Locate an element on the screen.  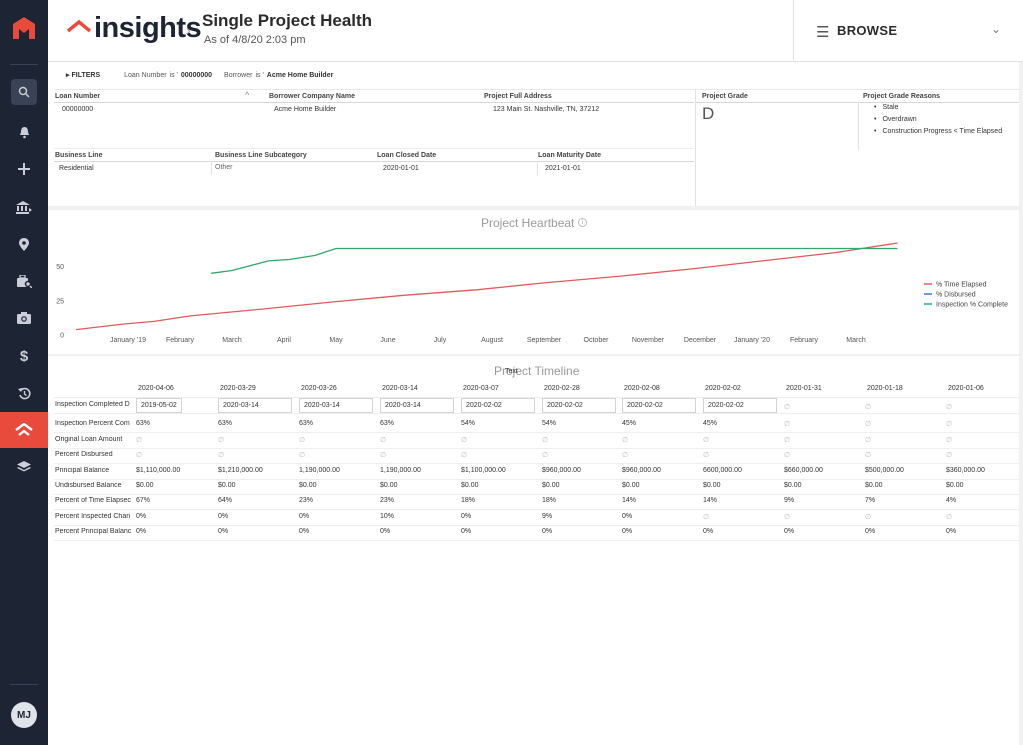
x-tick-label: September is located at coordinates (544, 340).